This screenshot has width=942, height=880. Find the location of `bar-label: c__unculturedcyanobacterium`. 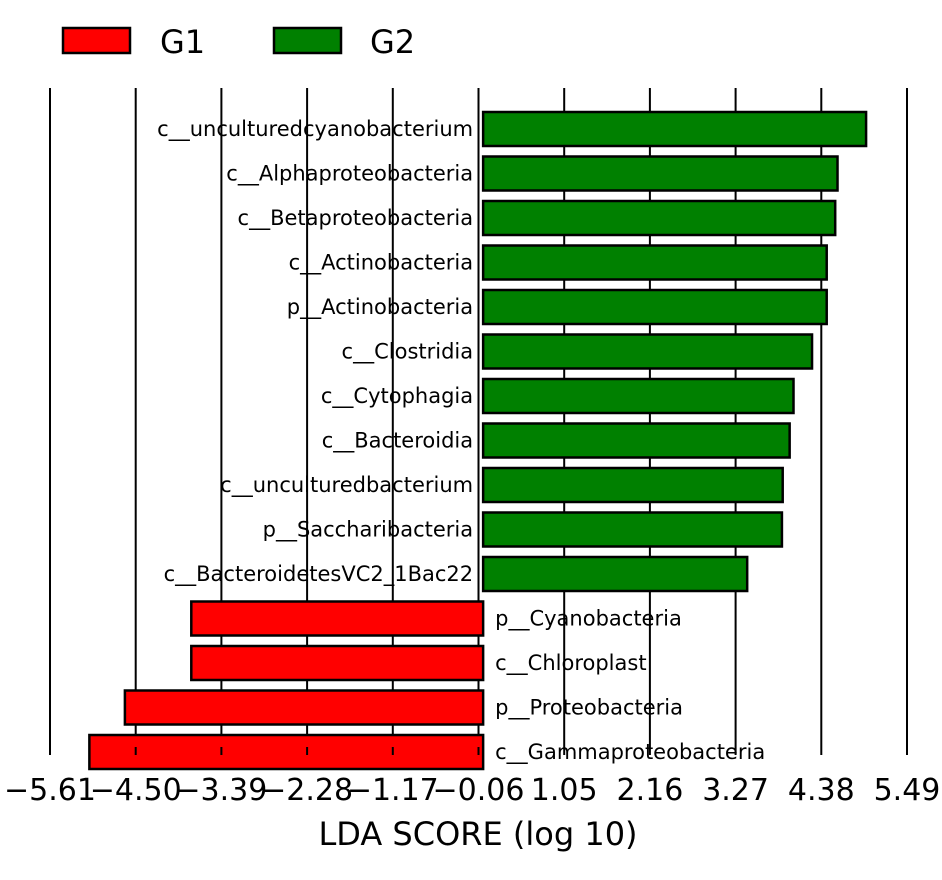

bar-label: c__unculturedcyanobacterium is located at coordinates (315, 129).